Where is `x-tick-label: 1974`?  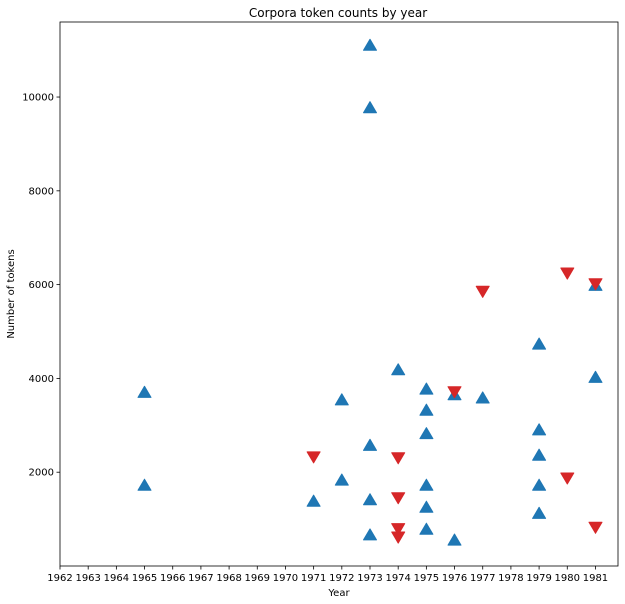 x-tick-label: 1974 is located at coordinates (397, 578).